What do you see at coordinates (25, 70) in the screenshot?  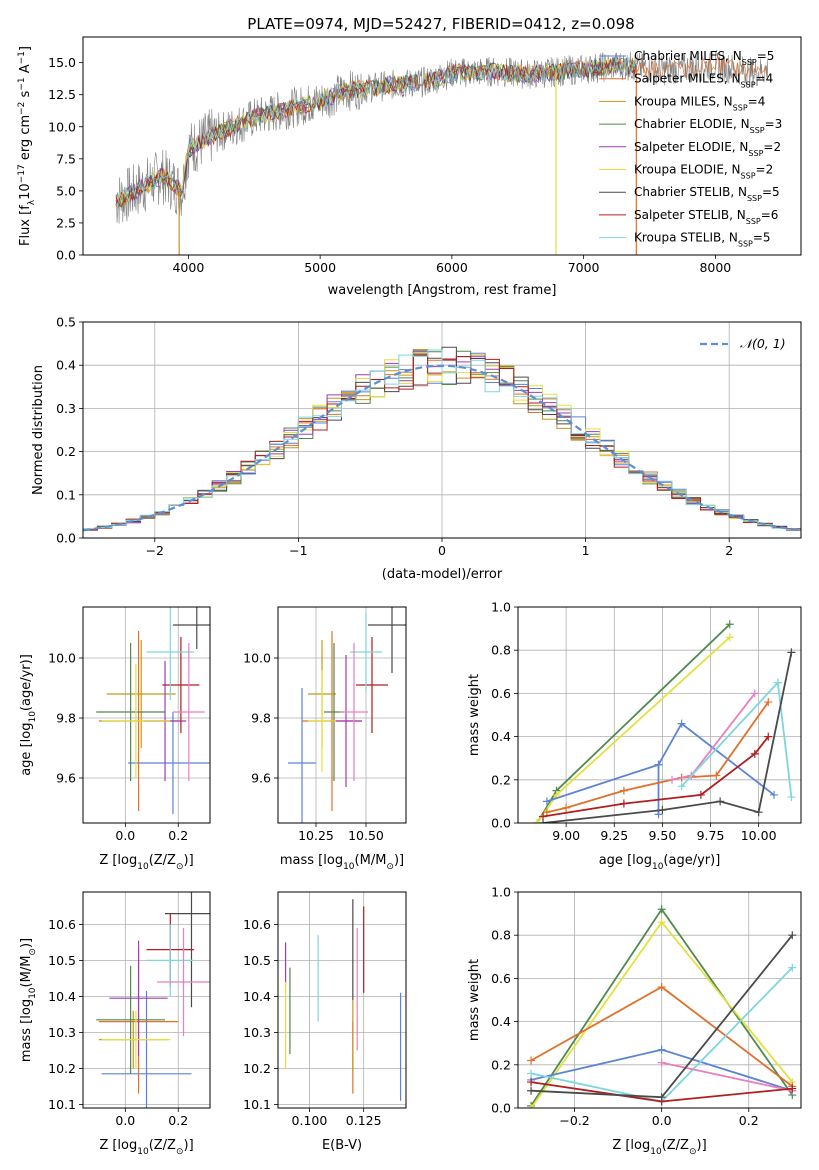 I see `y-label-part: A` at bounding box center [25, 70].